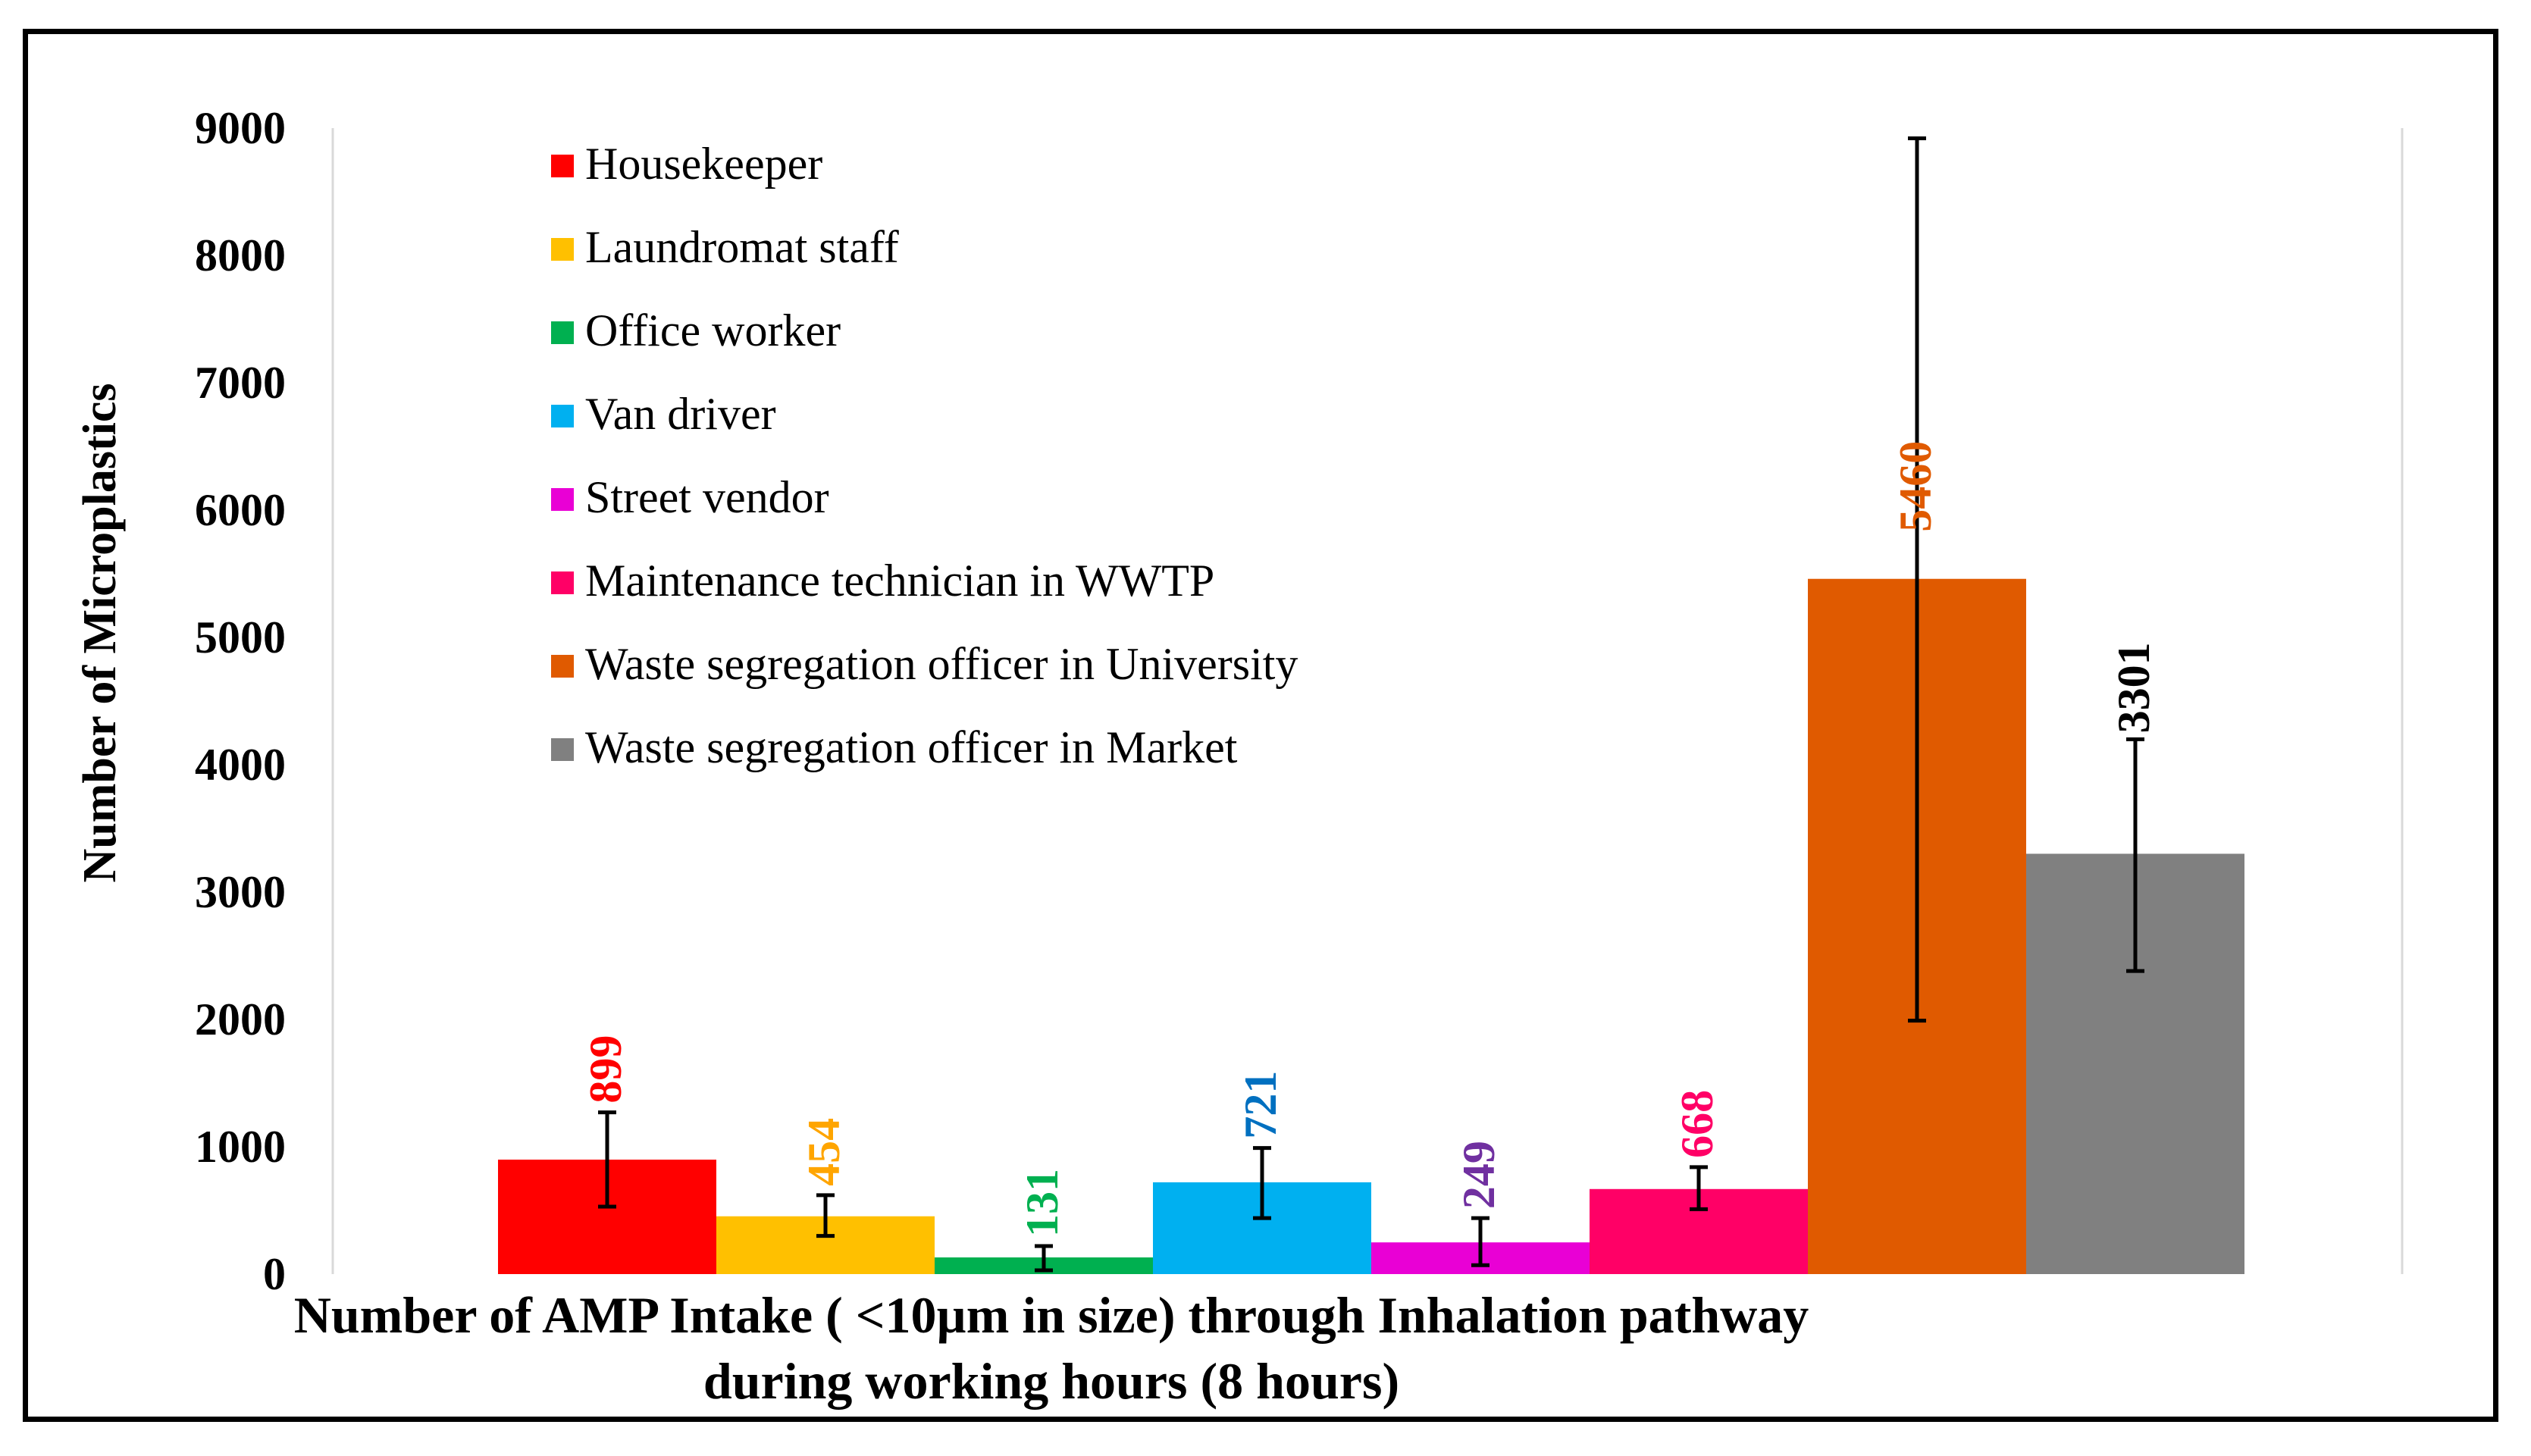 The width and height of the screenshot is (2531, 1456). What do you see at coordinates (1697, 1124) in the screenshot?
I see `data-label: 668` at bounding box center [1697, 1124].